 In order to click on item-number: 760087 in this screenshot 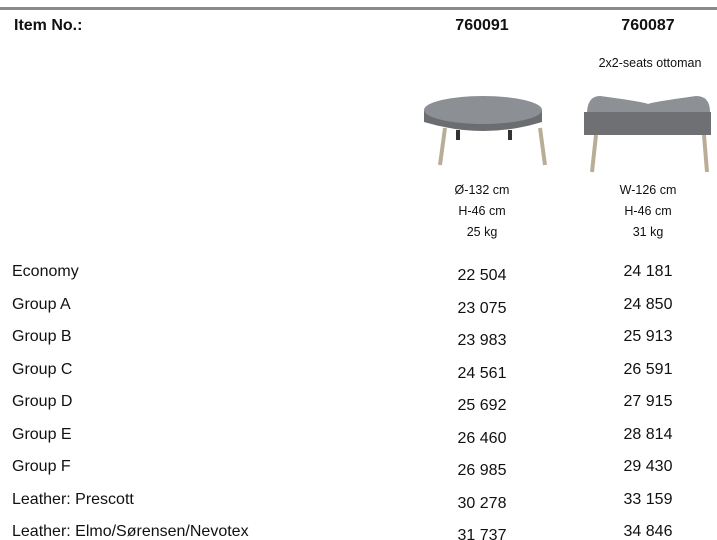, I will do `click(648, 25)`.